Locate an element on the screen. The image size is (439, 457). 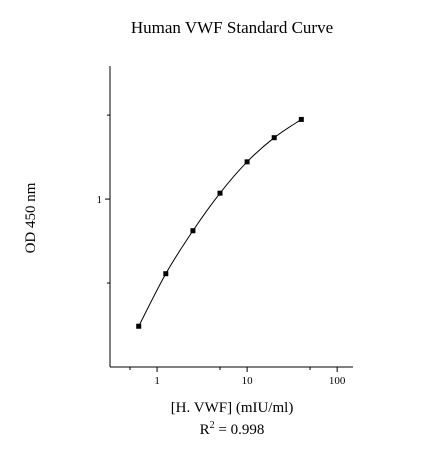
r-squared-prefix: R is located at coordinates (205, 430).